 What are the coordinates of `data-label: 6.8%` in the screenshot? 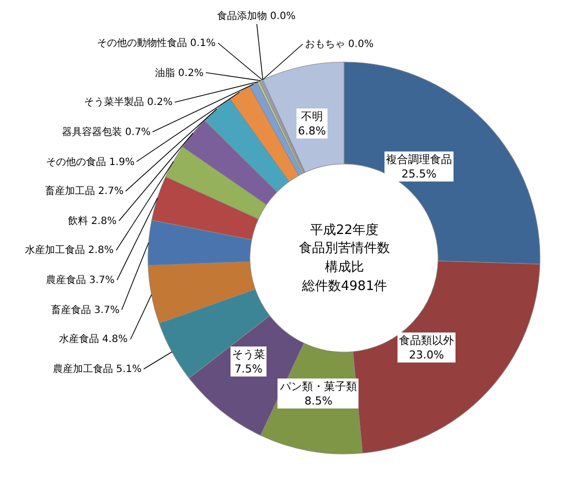 It's located at (312, 131).